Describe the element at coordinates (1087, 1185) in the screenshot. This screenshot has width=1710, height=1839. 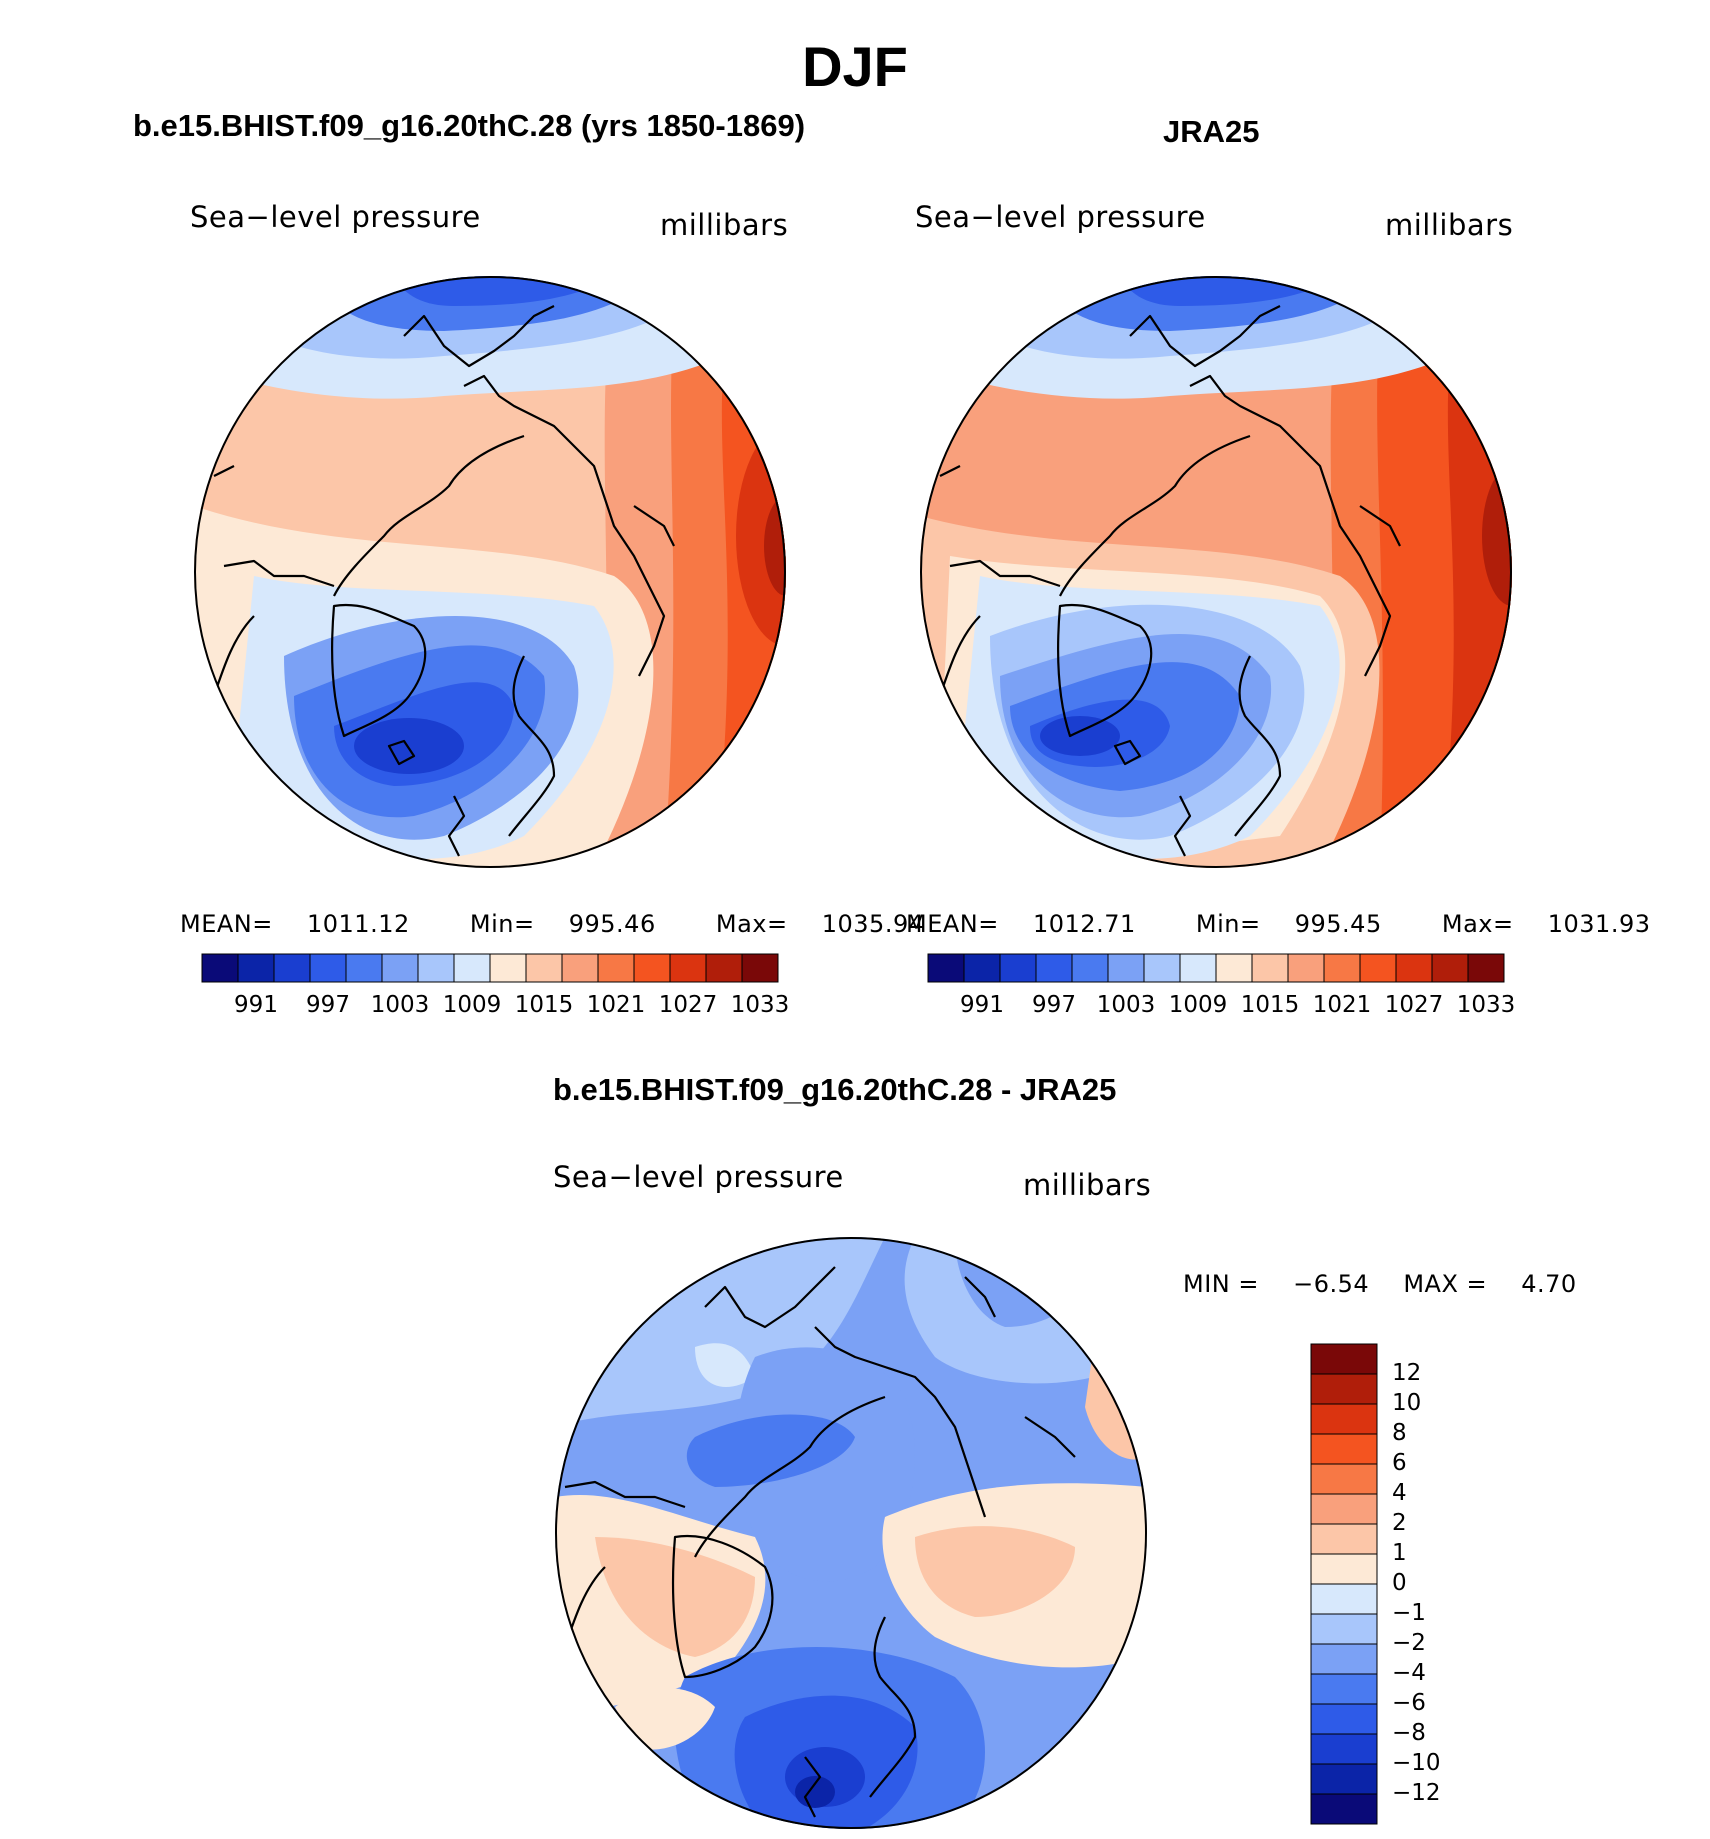
I see `diff-units-label: millibars` at that location.